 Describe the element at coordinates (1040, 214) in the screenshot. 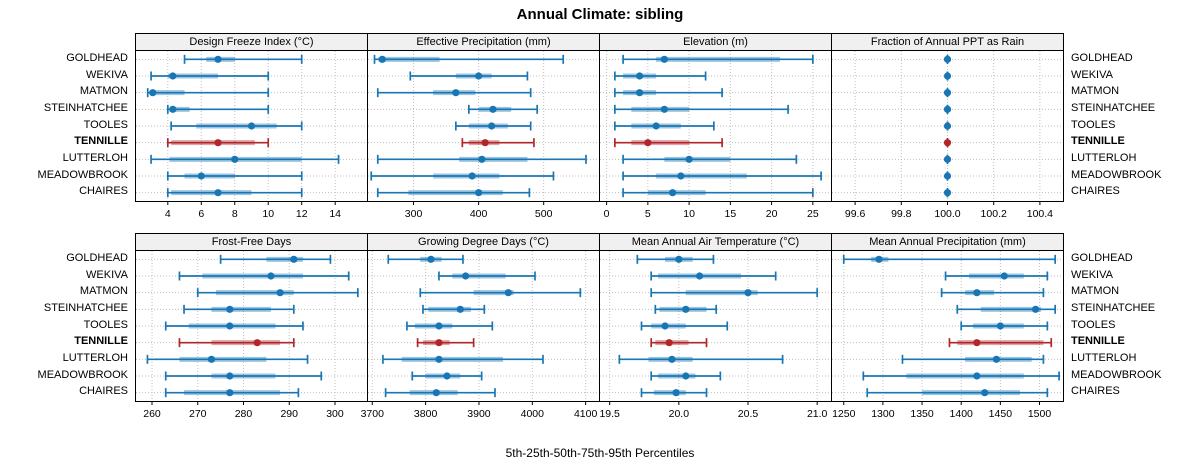

I see `x-tick-label: 100.4` at that location.